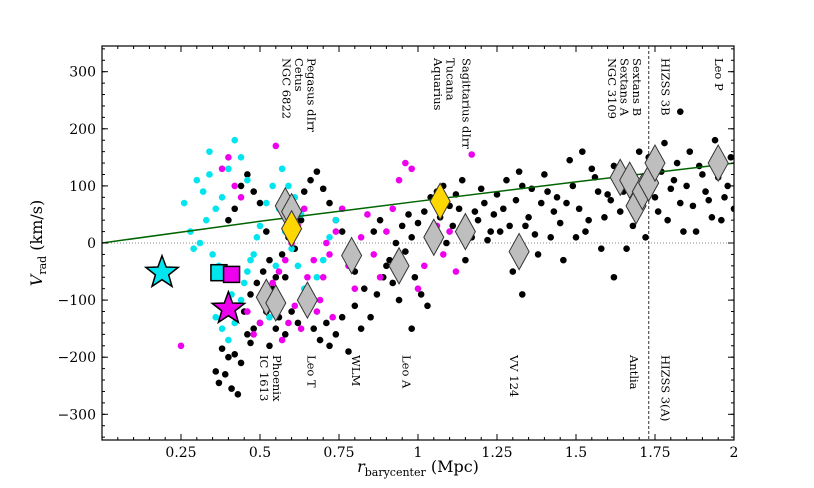 This screenshot has height=488, width=814. Describe the element at coordinates (406, 372) in the screenshot. I see `galaxy-label-bottom: Leo A` at that location.